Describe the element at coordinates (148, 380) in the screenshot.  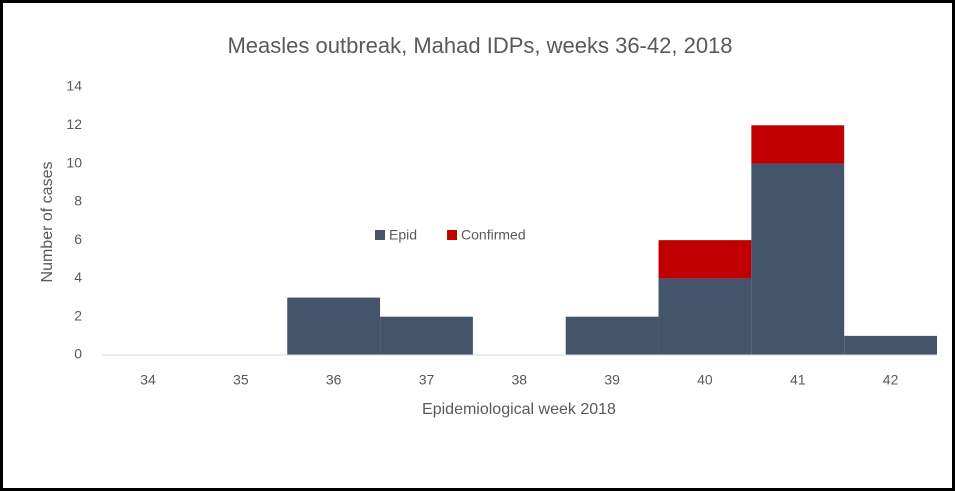
I see `x-tick-label: 34` at that location.